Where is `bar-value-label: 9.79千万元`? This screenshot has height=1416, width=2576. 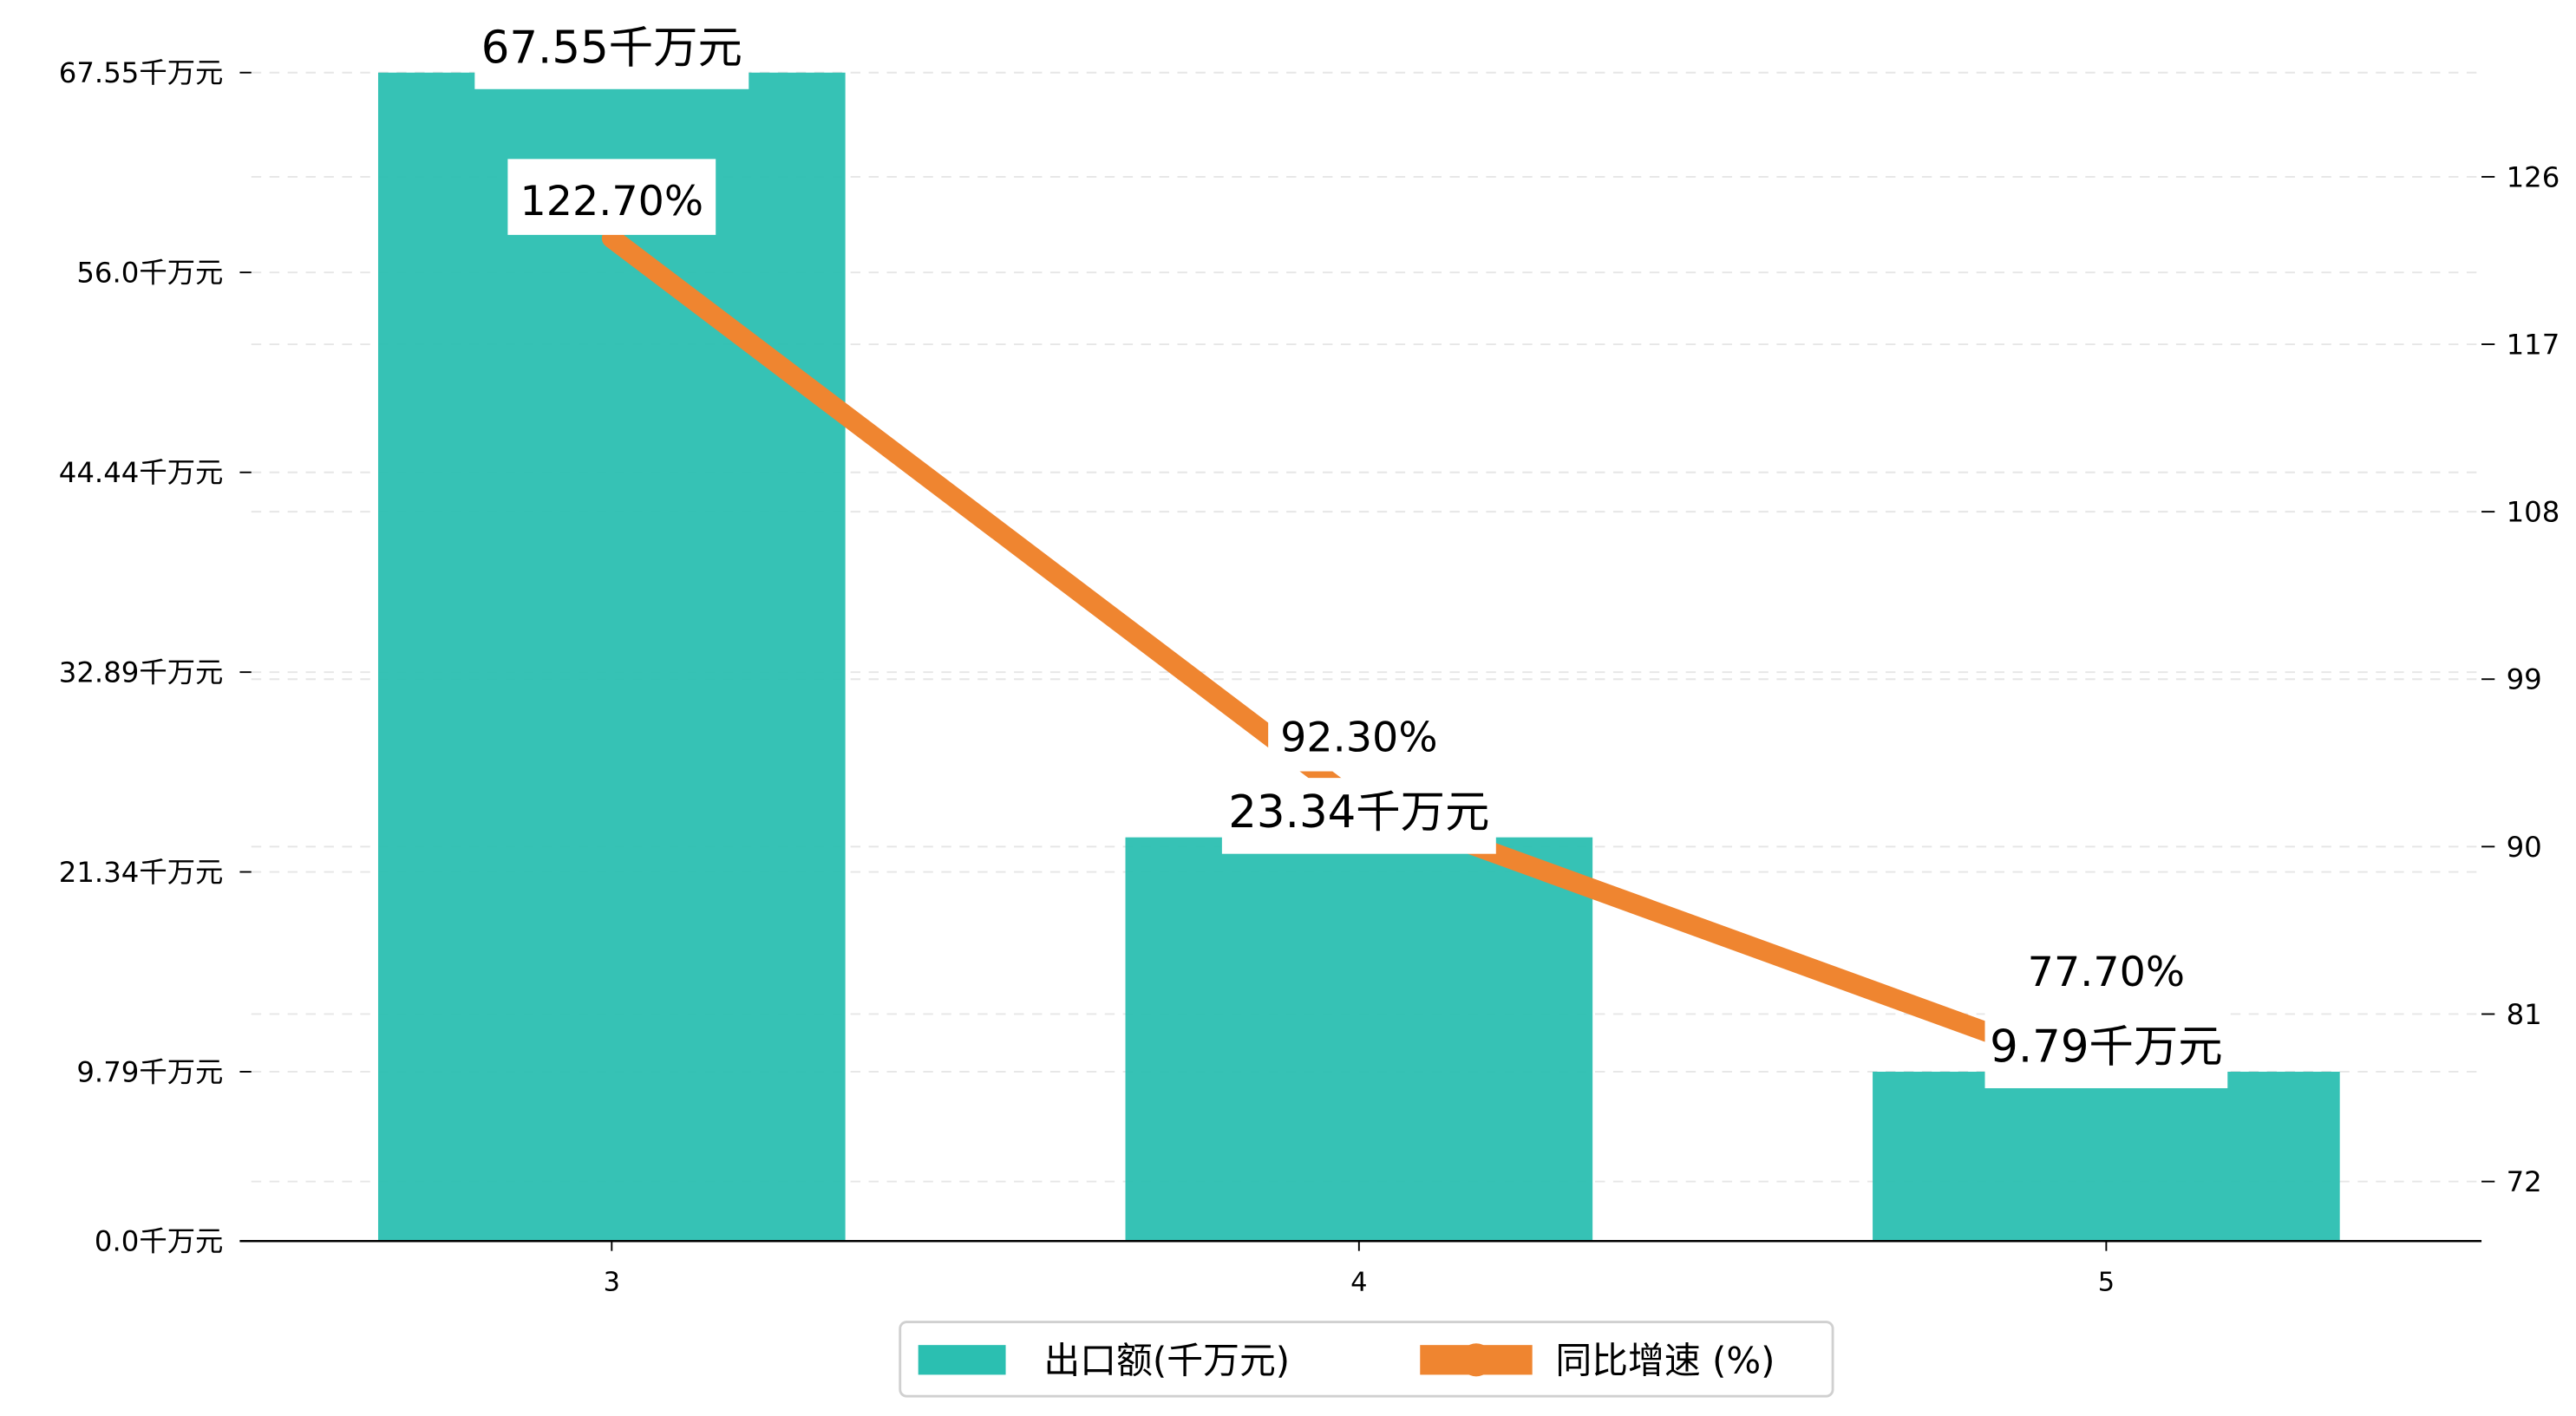 bar-value-label: 9.79千万元 is located at coordinates (2106, 1047).